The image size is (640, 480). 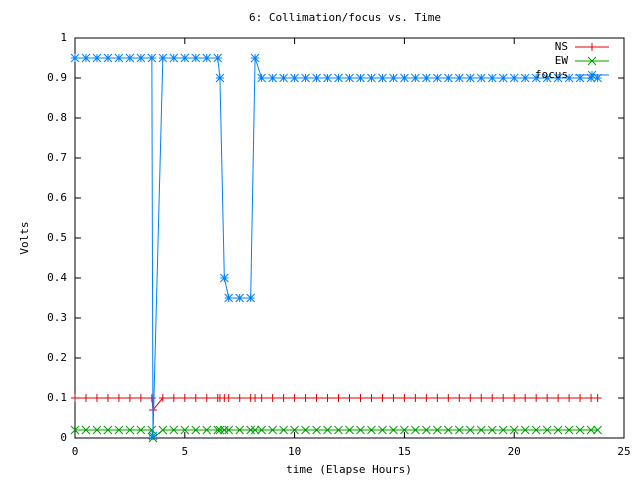 What do you see at coordinates (24, 237) in the screenshot?
I see `y-axis-label: Volts` at bounding box center [24, 237].